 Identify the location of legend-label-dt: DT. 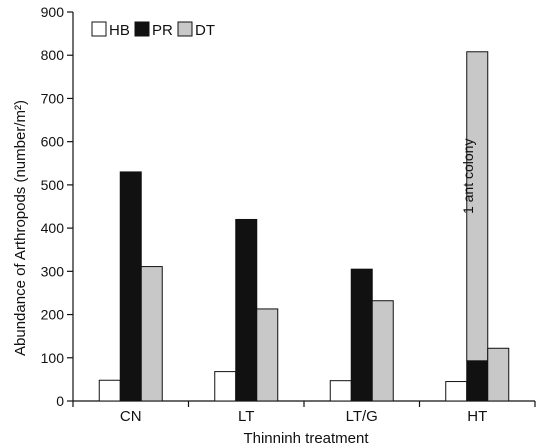
(205, 30).